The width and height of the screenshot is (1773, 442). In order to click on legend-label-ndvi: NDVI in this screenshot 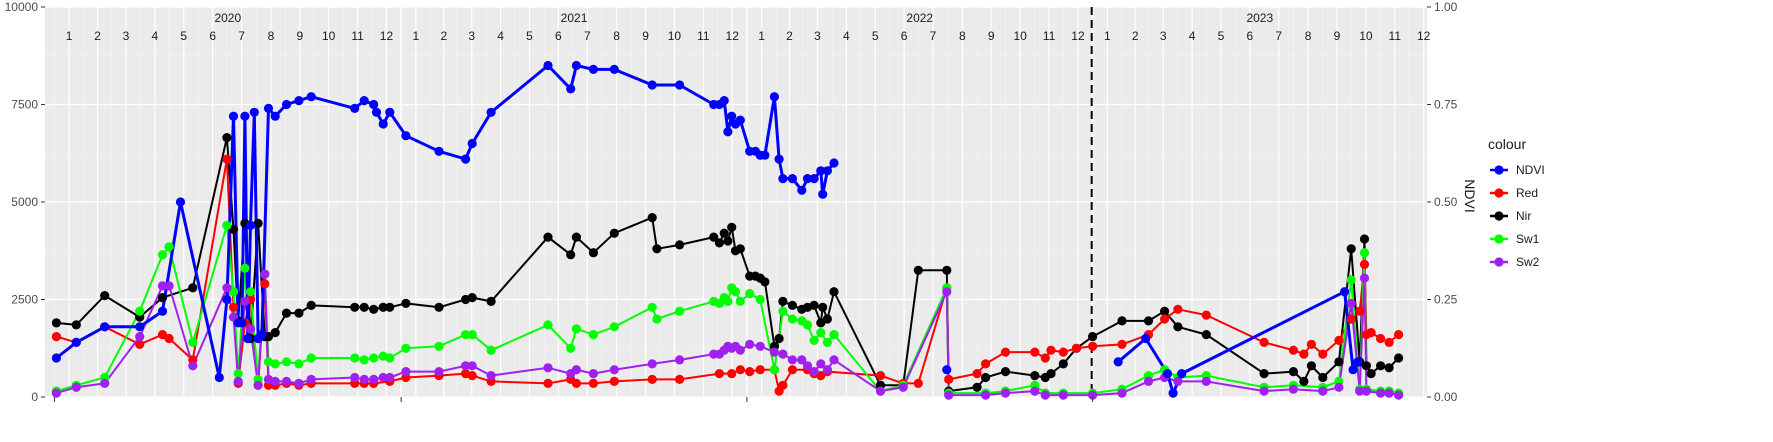, I will do `click(1530, 170)`.